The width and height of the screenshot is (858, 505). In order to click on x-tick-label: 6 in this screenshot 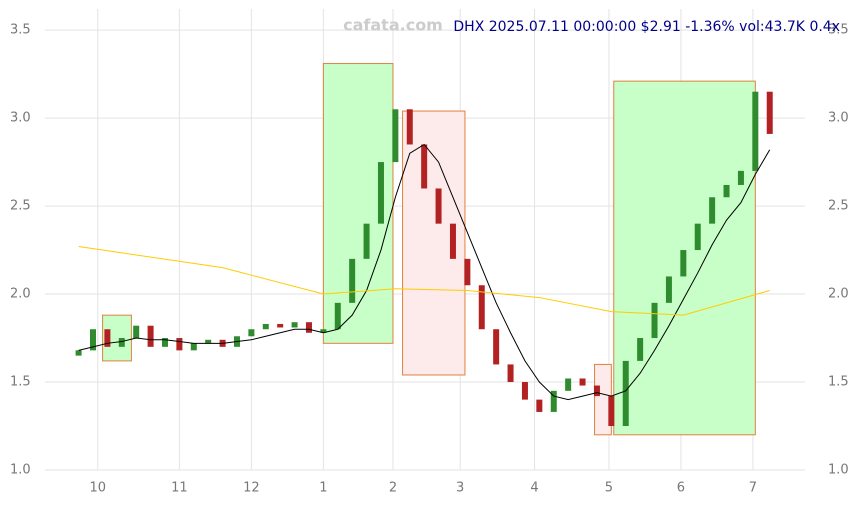, I will do `click(681, 488)`.